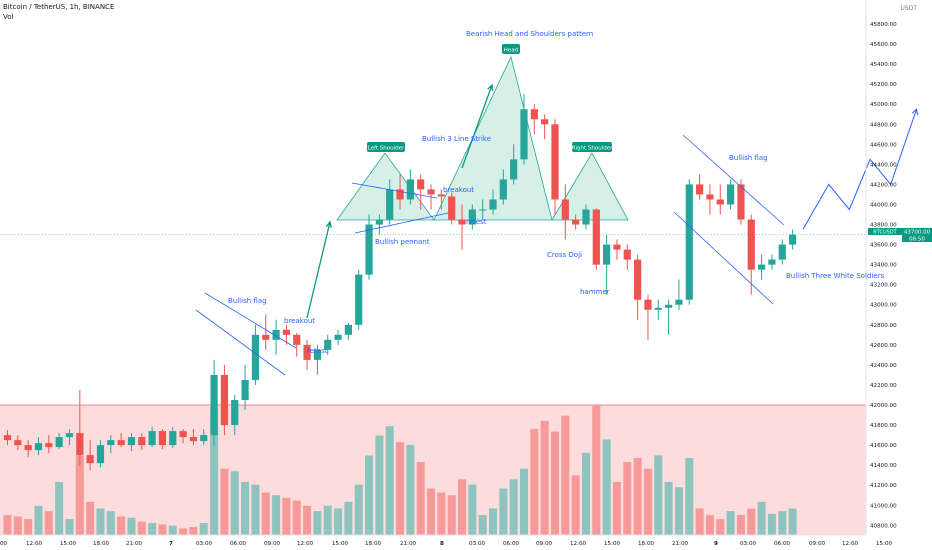 The width and height of the screenshot is (932, 550). Describe the element at coordinates (883, 526) in the screenshot. I see `price-tick-label: 40800.00` at that location.